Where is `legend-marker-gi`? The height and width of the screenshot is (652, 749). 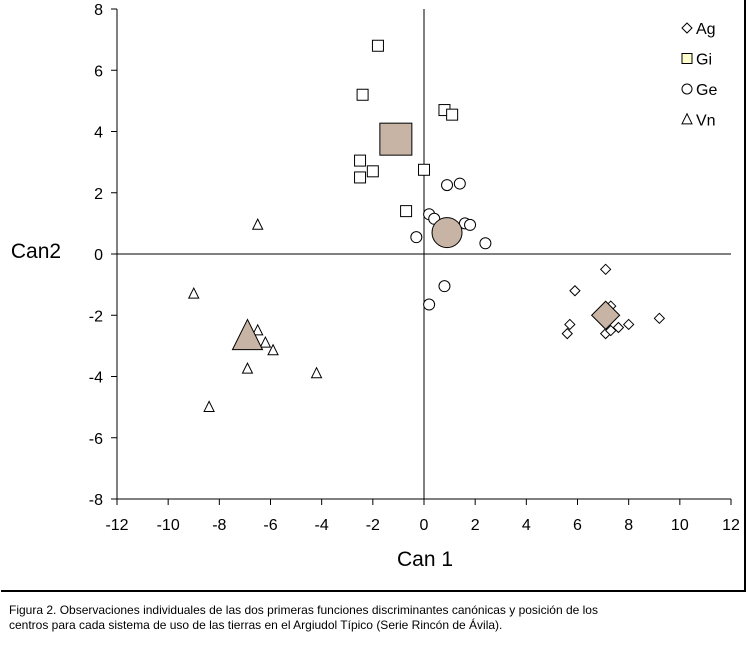 legend-marker-gi is located at coordinates (687, 58).